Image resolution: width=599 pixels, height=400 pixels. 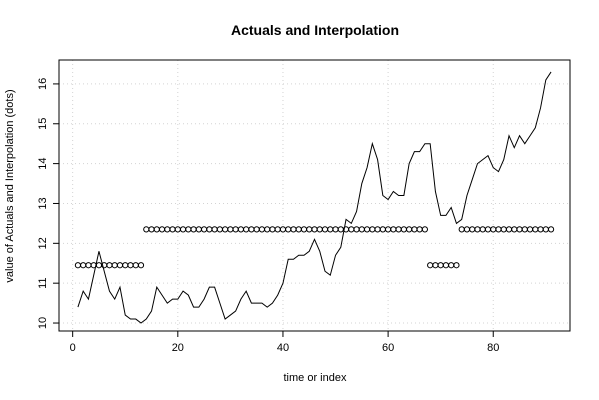 What do you see at coordinates (315, 30) in the screenshot?
I see `chart-title: Actuals and Interpolation` at bounding box center [315, 30].